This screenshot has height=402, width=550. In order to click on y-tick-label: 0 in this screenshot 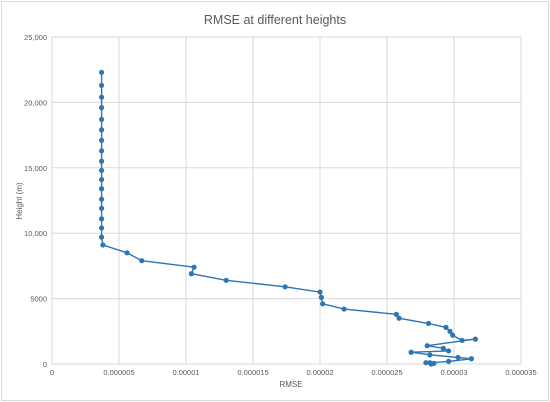, I will do `click(45, 364)`.